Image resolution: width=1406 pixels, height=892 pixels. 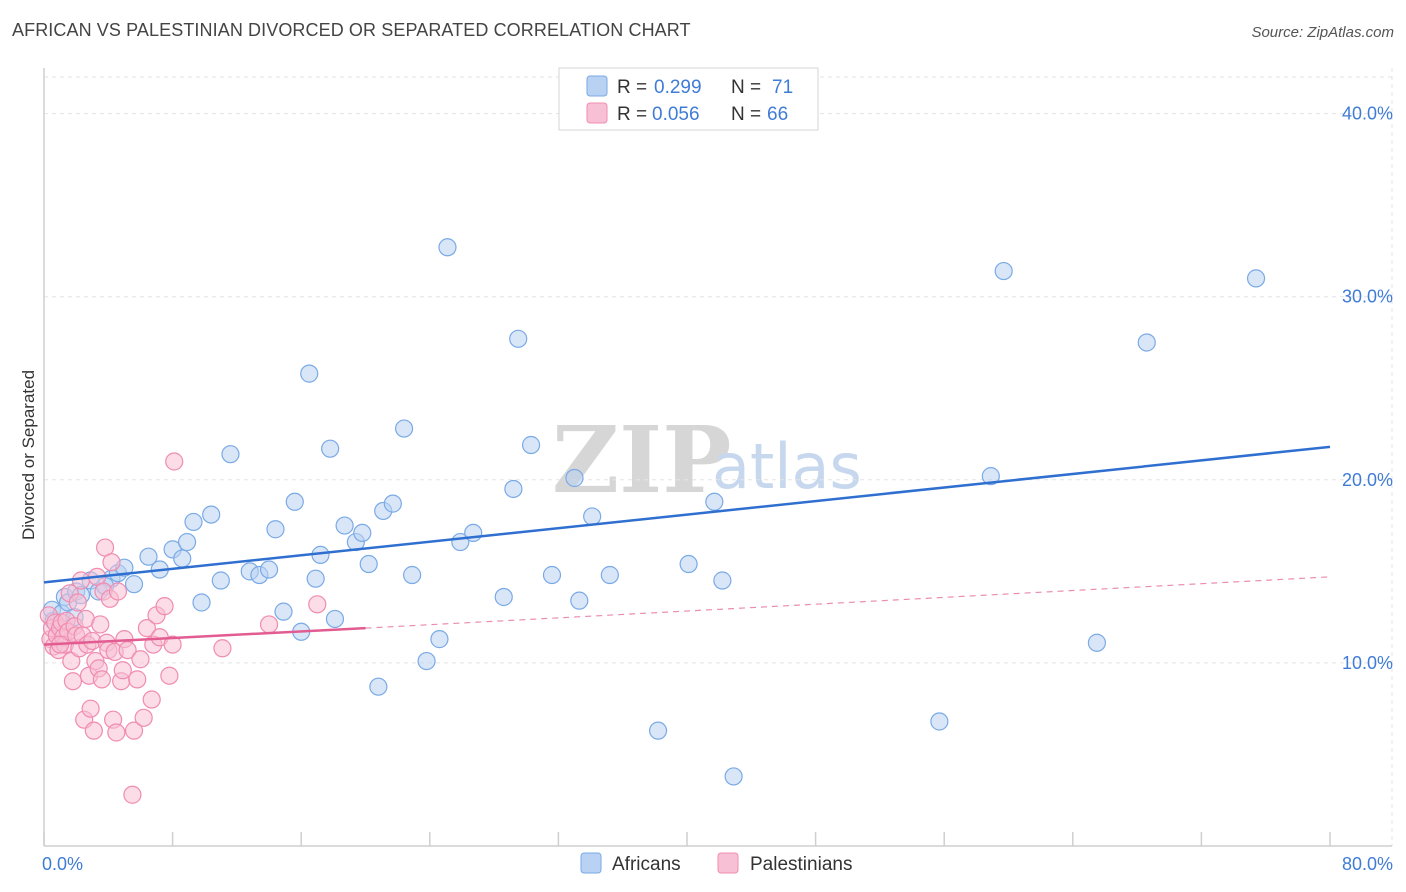 I want to click on y-tick-label: 30.0%, so click(x=1367, y=297).